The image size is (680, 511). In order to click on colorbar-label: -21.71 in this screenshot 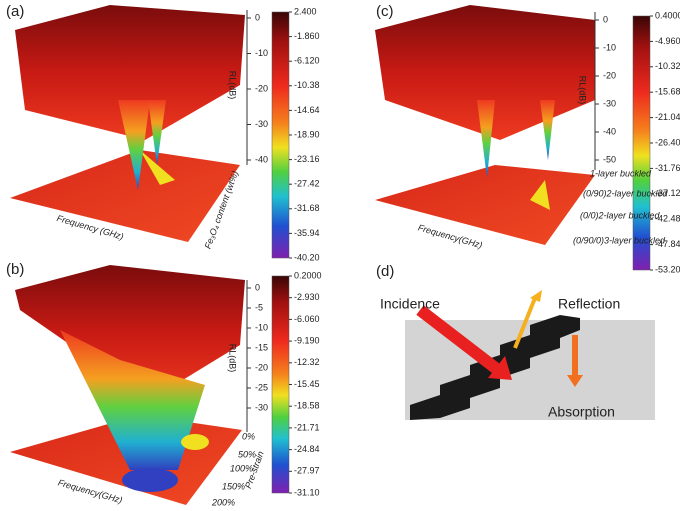, I will do `click(307, 427)`.